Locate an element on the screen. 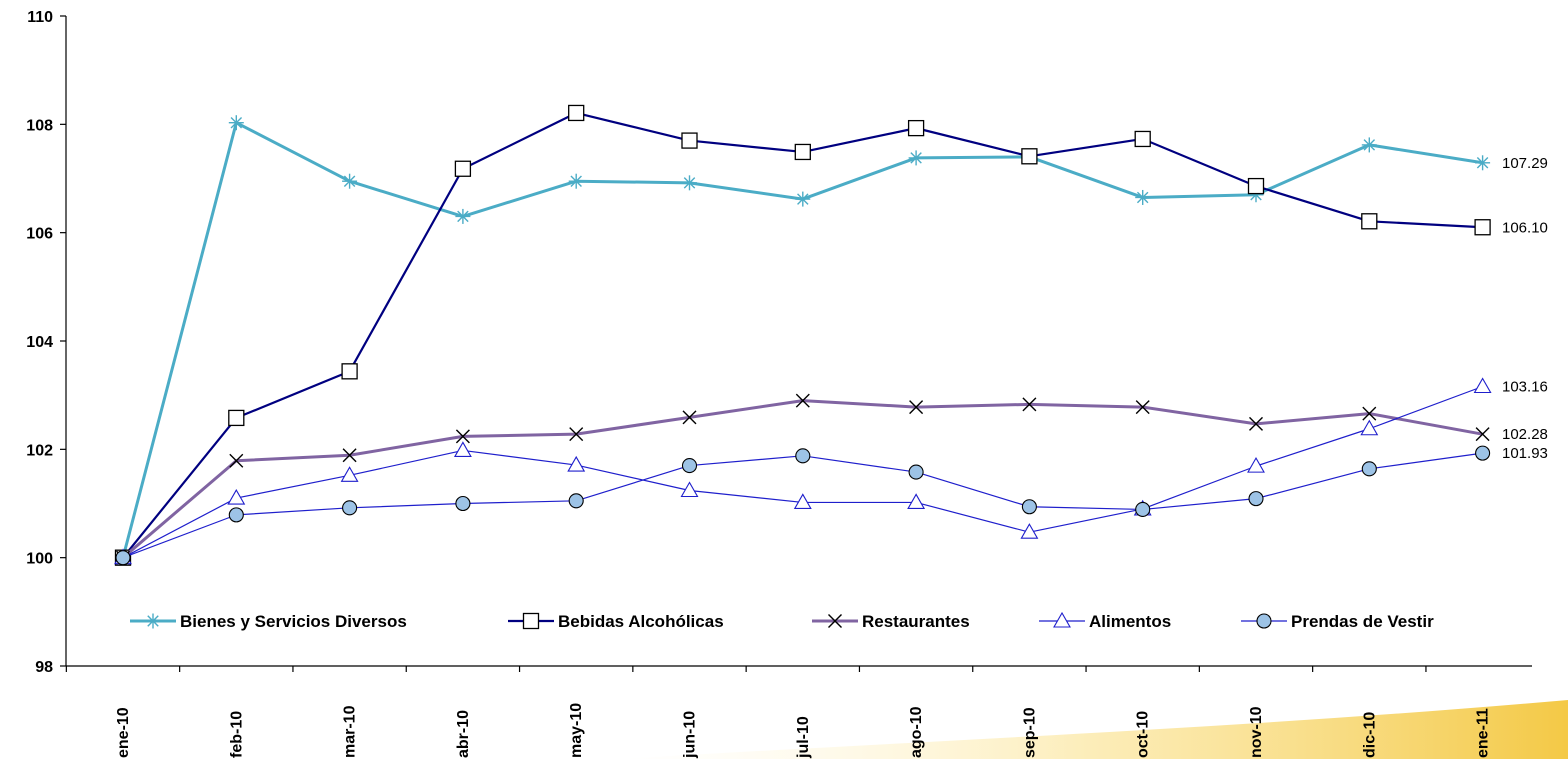 Image resolution: width=1568 pixels, height=759 pixels. legend-item-alimentos: Alimentos is located at coordinates (1105, 621).